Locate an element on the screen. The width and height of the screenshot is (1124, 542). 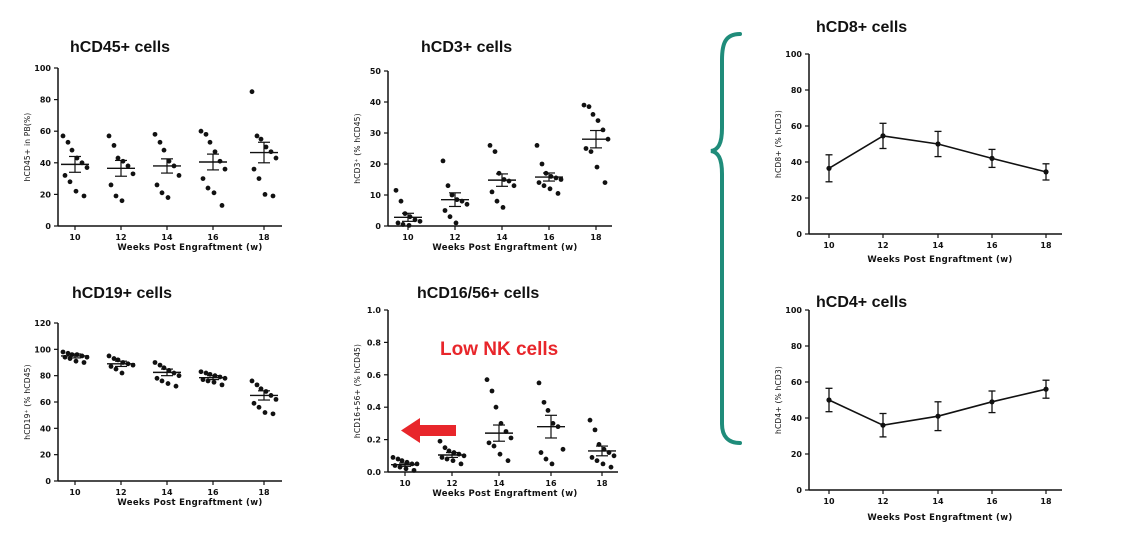
y-tick-label: 100 is located at coordinates (42, 68).